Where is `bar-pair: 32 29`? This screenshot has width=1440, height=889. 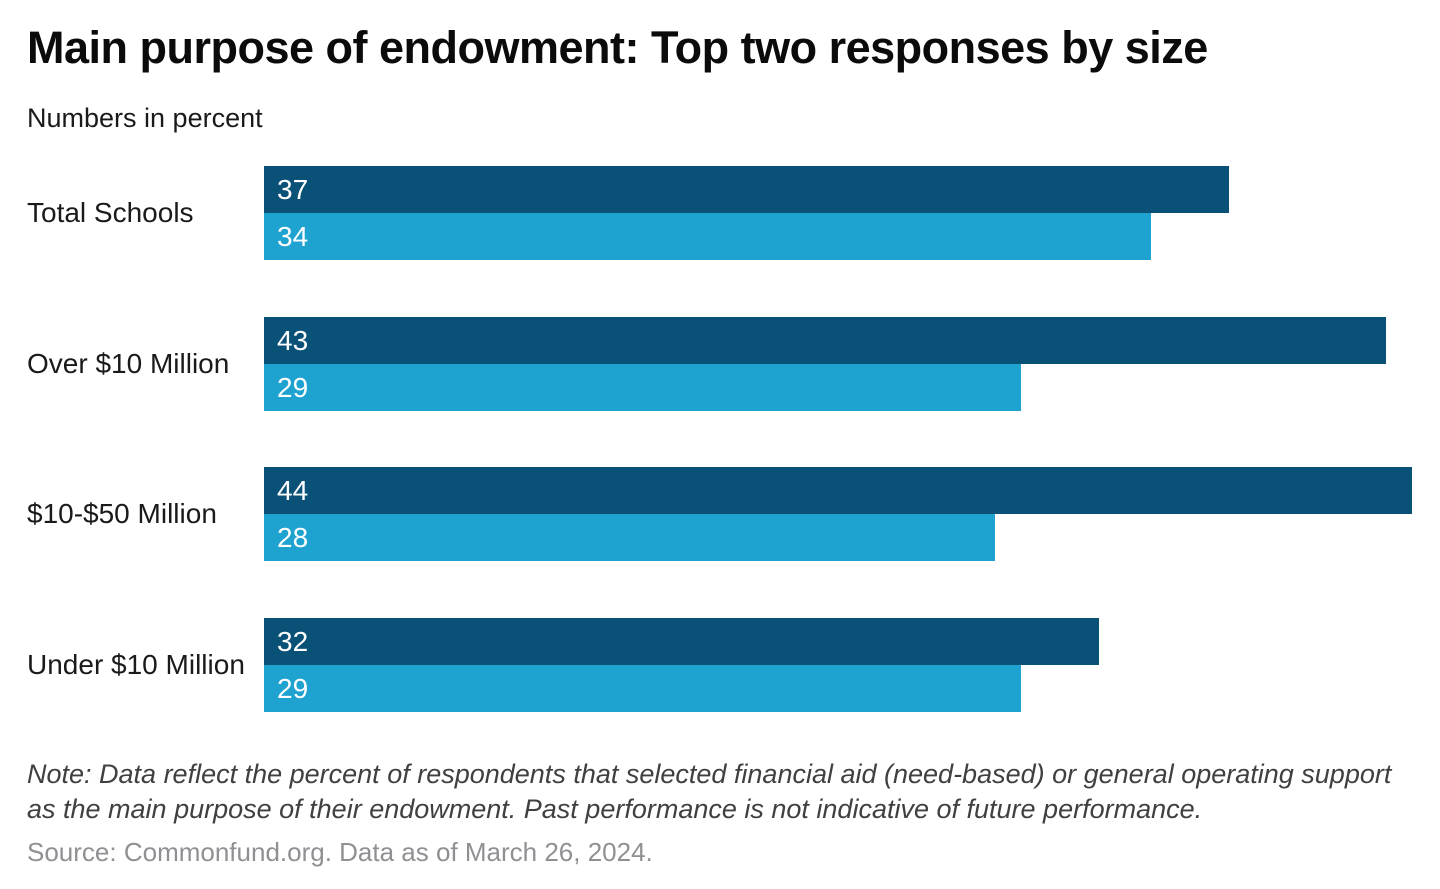
bar-pair: 32 29 is located at coordinates (681, 665).